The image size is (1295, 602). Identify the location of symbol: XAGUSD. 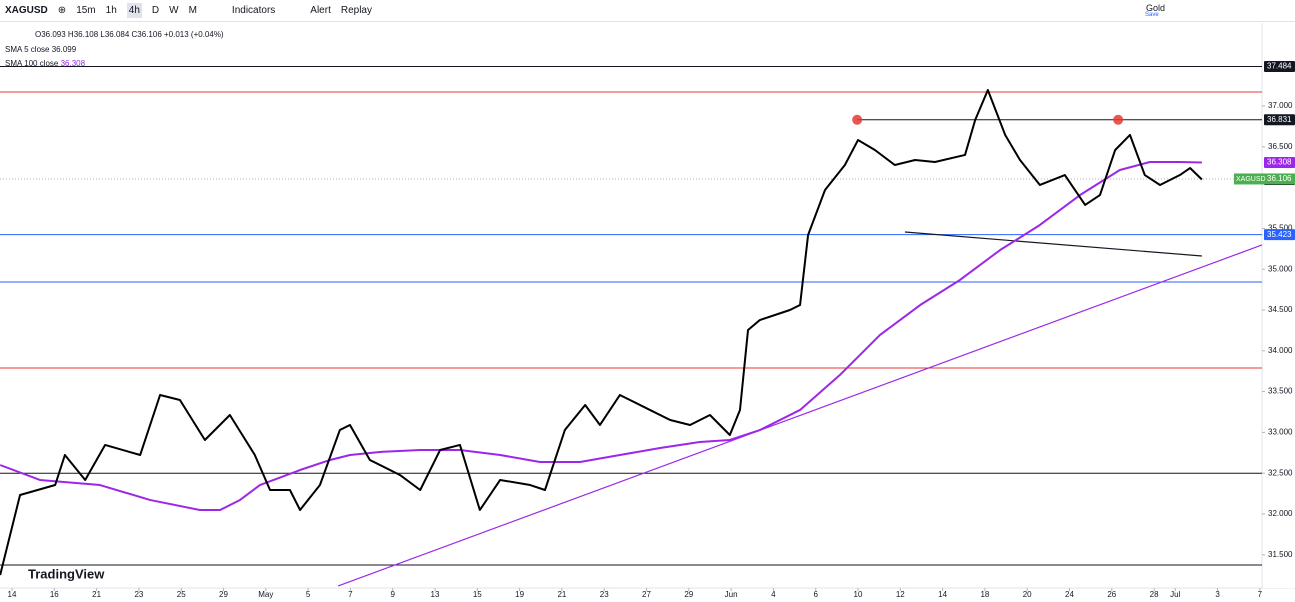
(26, 10).